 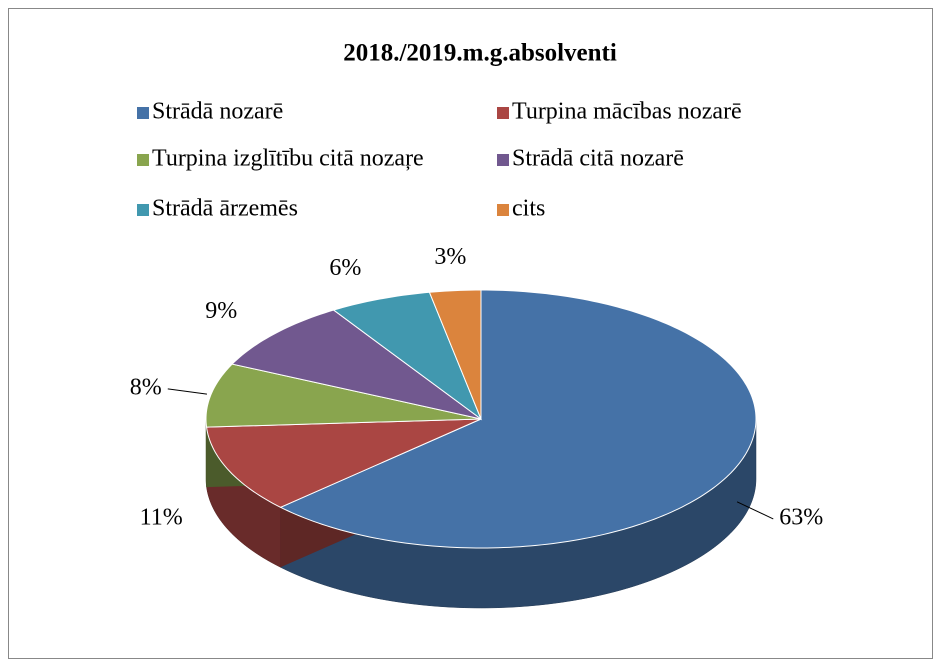 What do you see at coordinates (225, 209) in the screenshot?
I see `legend-label: Strādā ārzemēs` at bounding box center [225, 209].